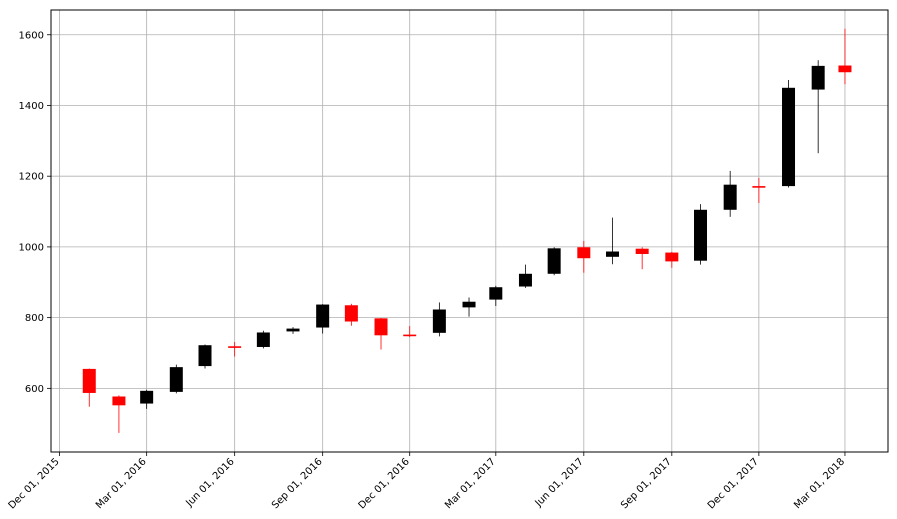 This screenshot has width=897, height=519. Describe the element at coordinates (384, 483) in the screenshot. I see `x-tick-label: Dec 01, 2016` at that location.